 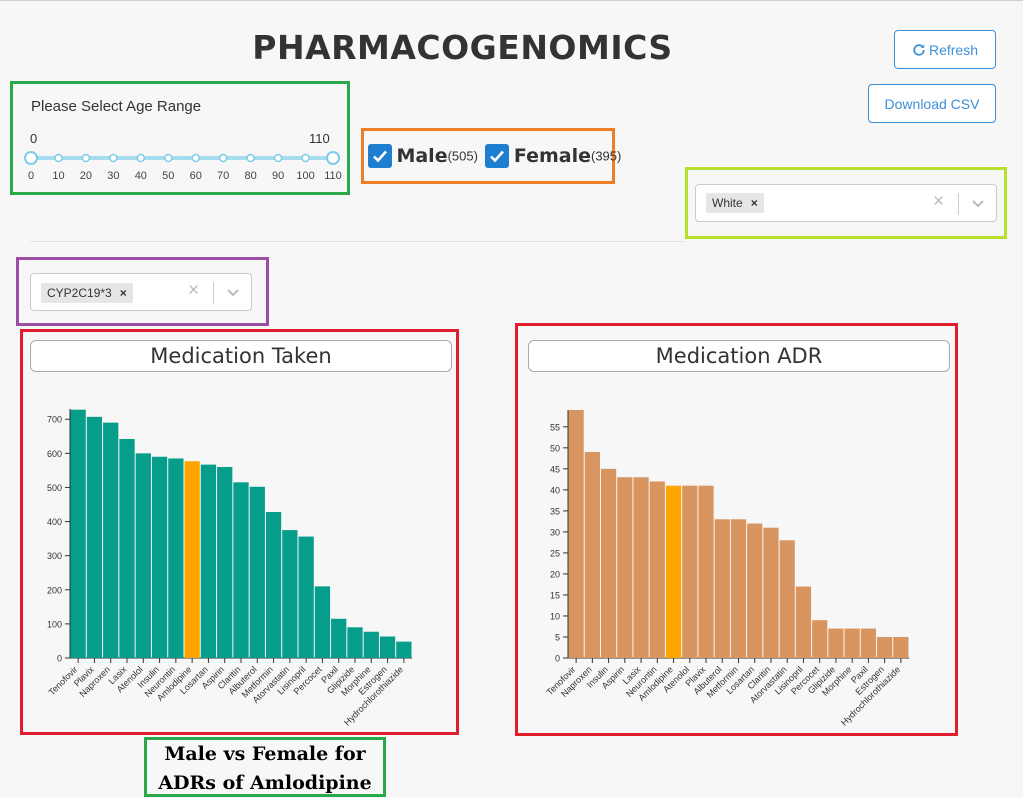 I want to click on refresh-button: Refresh, so click(x=945, y=49).